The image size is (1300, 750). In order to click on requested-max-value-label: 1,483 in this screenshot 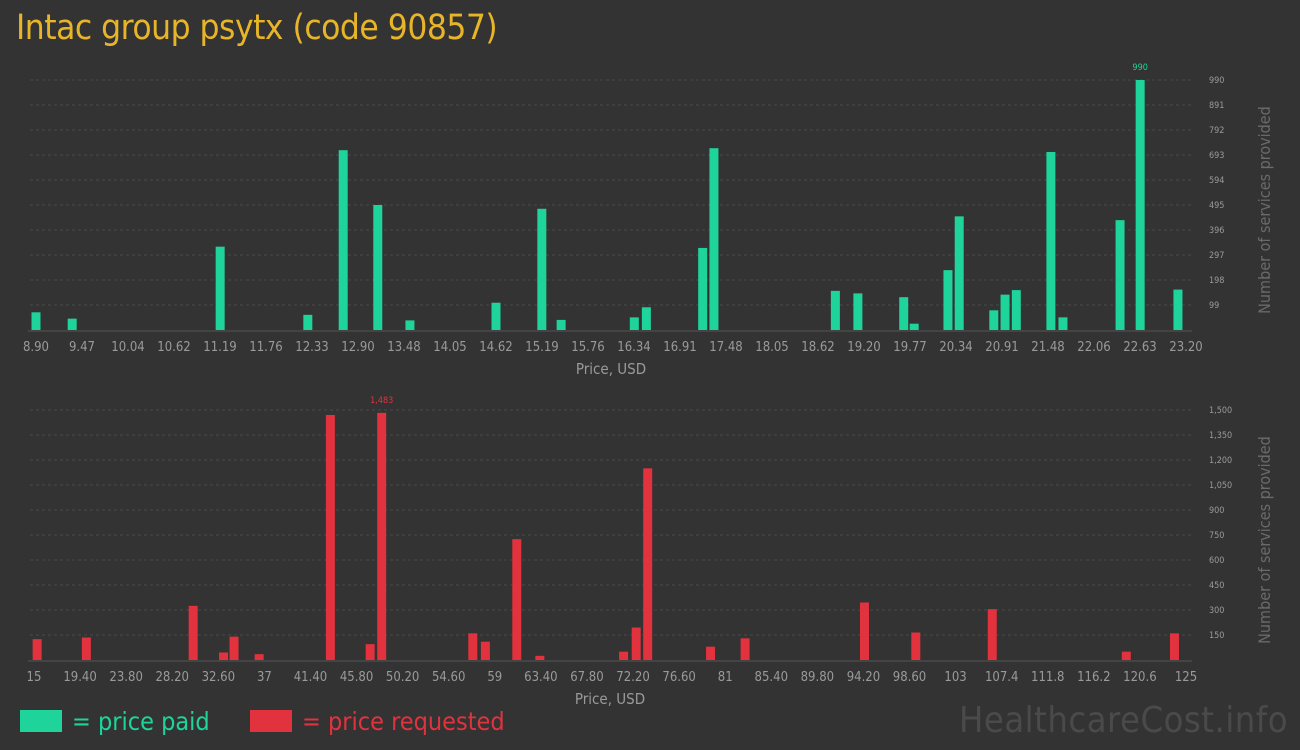, I will do `click(381, 401)`.